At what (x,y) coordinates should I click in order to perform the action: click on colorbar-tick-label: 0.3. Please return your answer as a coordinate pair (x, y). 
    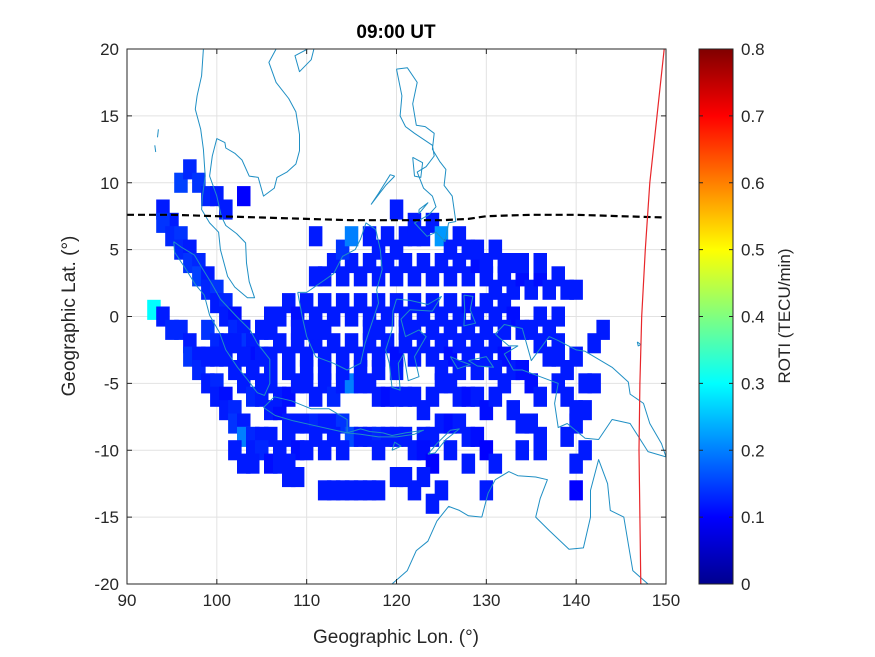
    Looking at the image, I should click on (753, 383).